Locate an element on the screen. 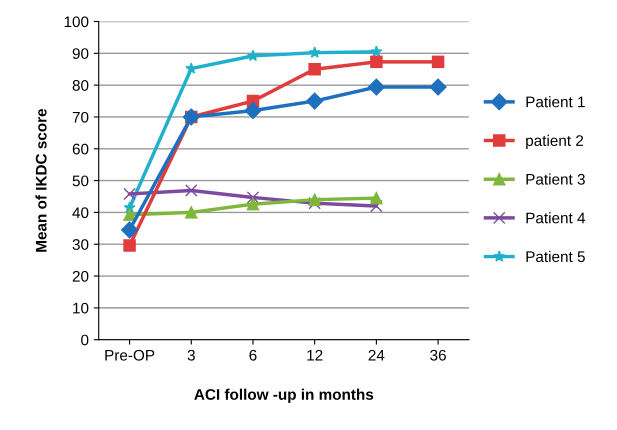  y-tick-label: 30 is located at coordinates (80, 244).